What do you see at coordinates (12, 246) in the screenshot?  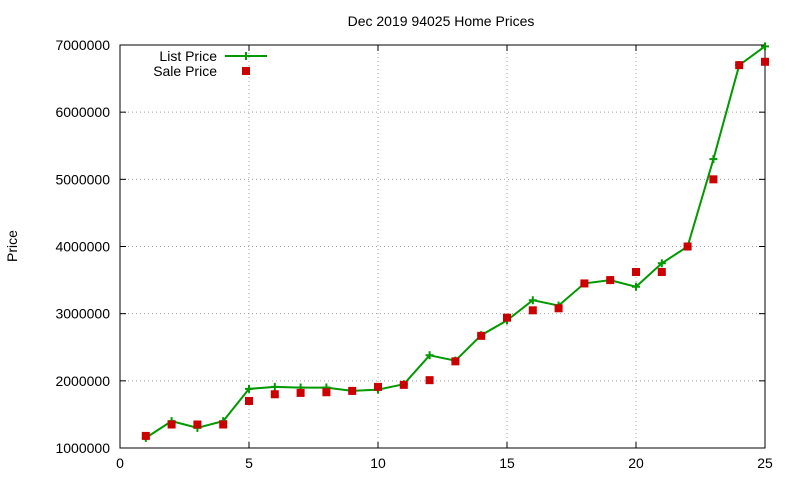 I see `y-axis-label: Price` at bounding box center [12, 246].